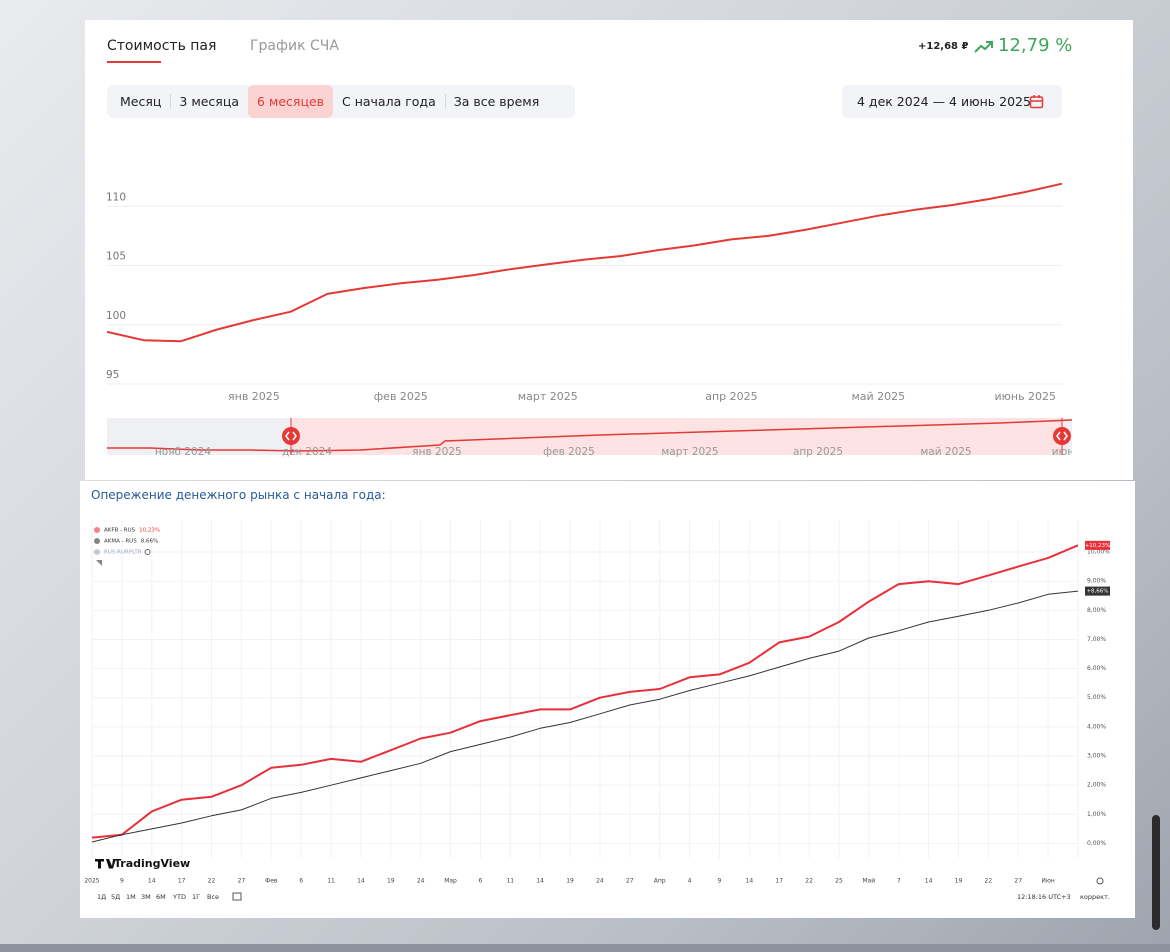 This screenshot has height=952, width=1170. What do you see at coordinates (1098, 552) in the screenshot?
I see `y-tick-label: 10,00%` at bounding box center [1098, 552].